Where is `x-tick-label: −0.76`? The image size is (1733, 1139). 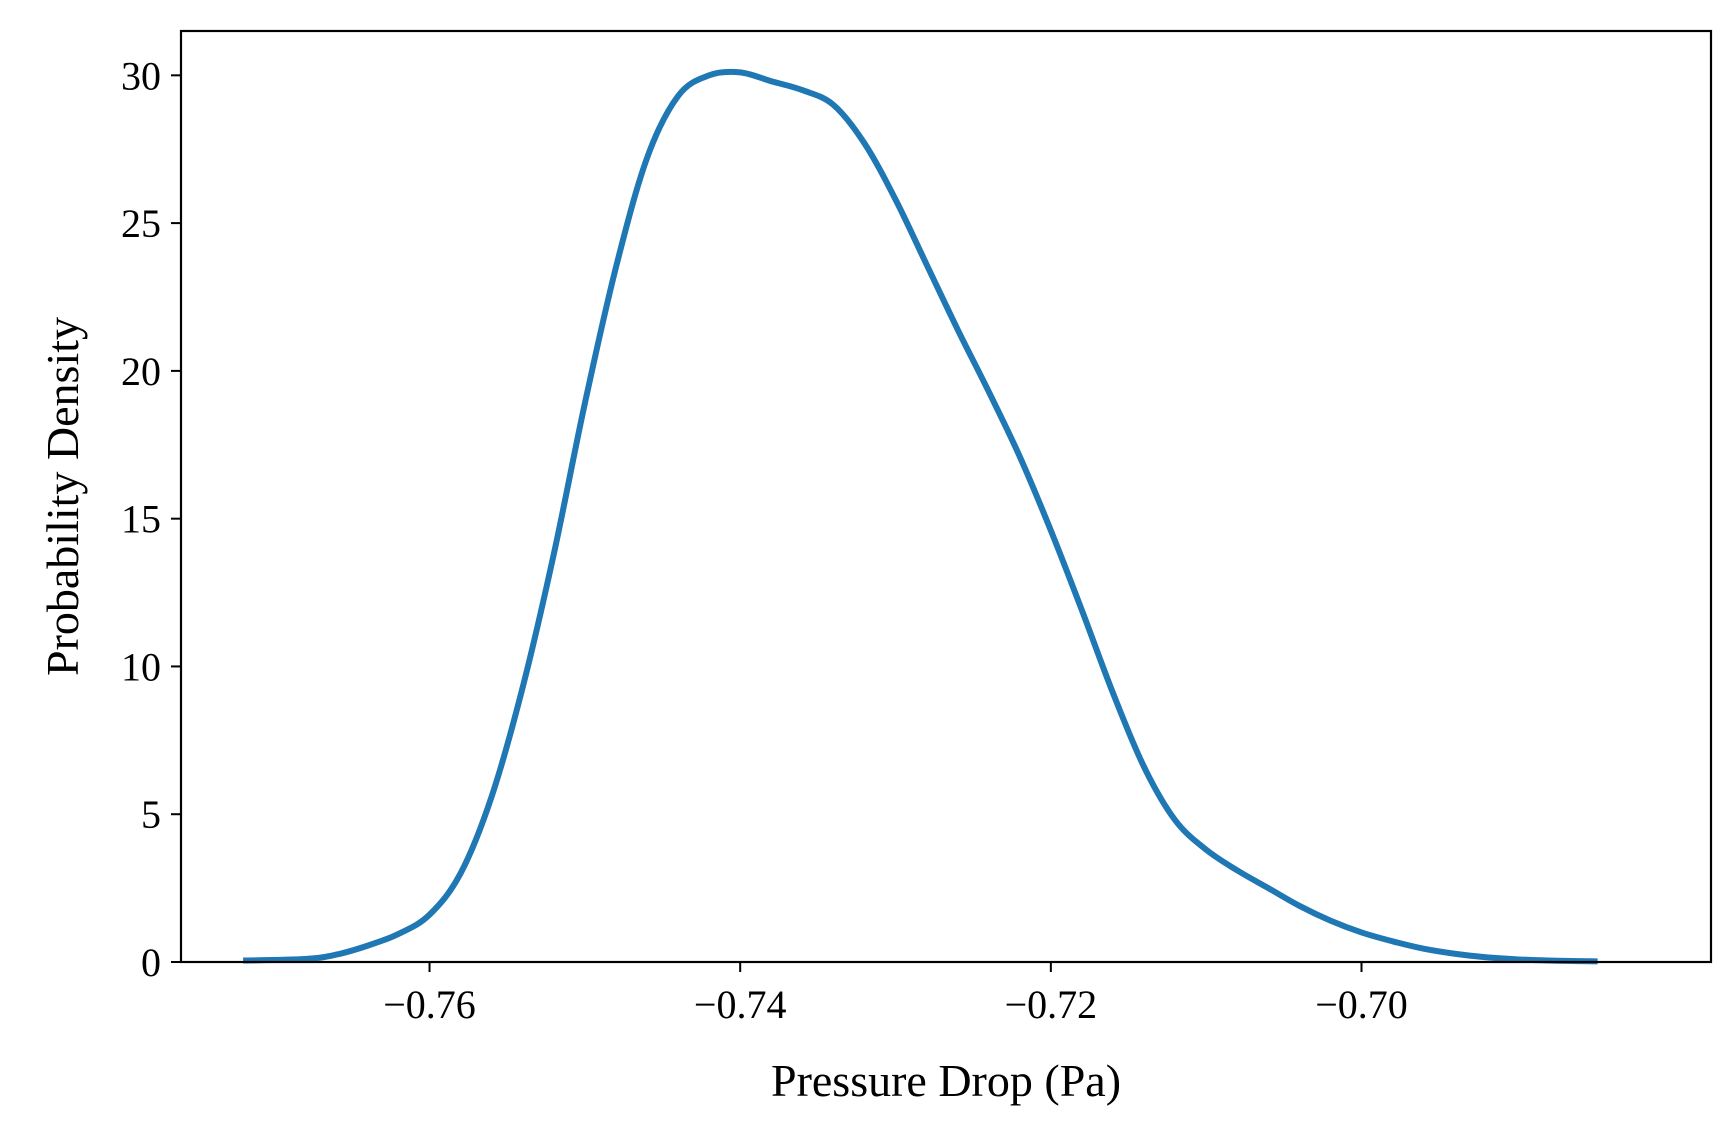
x-tick-label: −0.76 is located at coordinates (429, 1004).